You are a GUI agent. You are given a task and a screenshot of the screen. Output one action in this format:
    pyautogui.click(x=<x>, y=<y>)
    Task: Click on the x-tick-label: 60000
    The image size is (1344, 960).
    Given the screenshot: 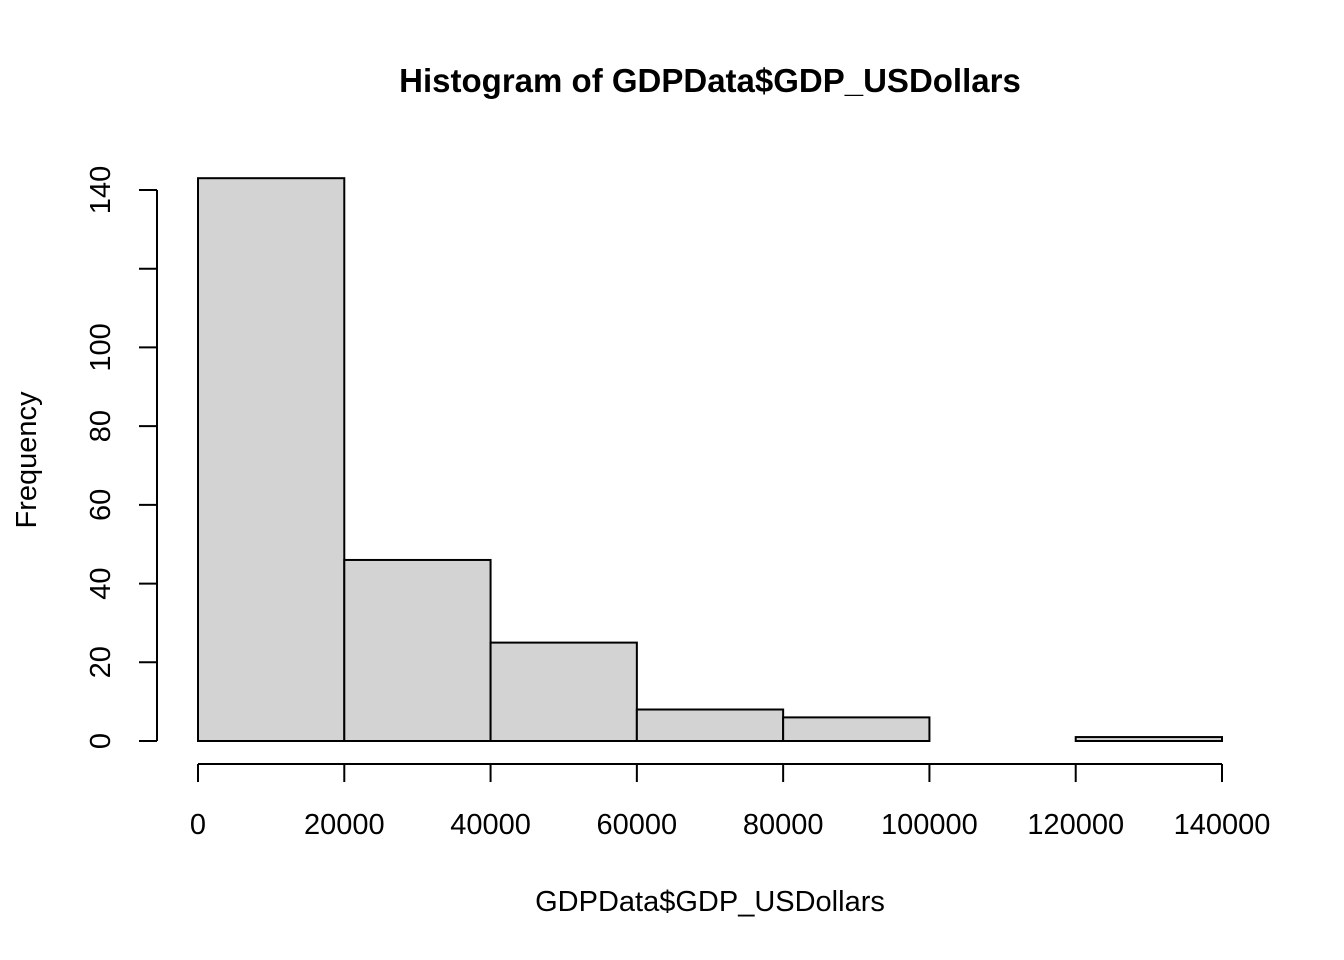 What is the action you would take?
    pyautogui.click(x=637, y=825)
    